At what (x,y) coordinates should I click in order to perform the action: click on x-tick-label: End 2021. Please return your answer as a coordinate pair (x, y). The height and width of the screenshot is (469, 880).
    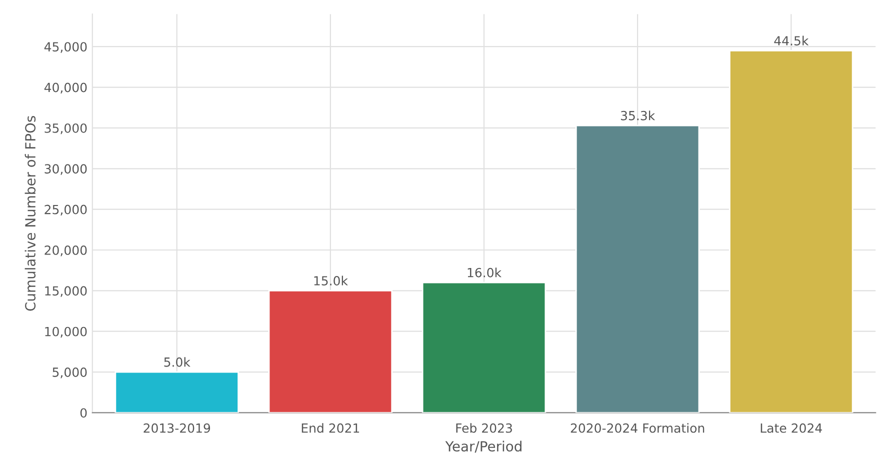
    Looking at the image, I should click on (331, 428).